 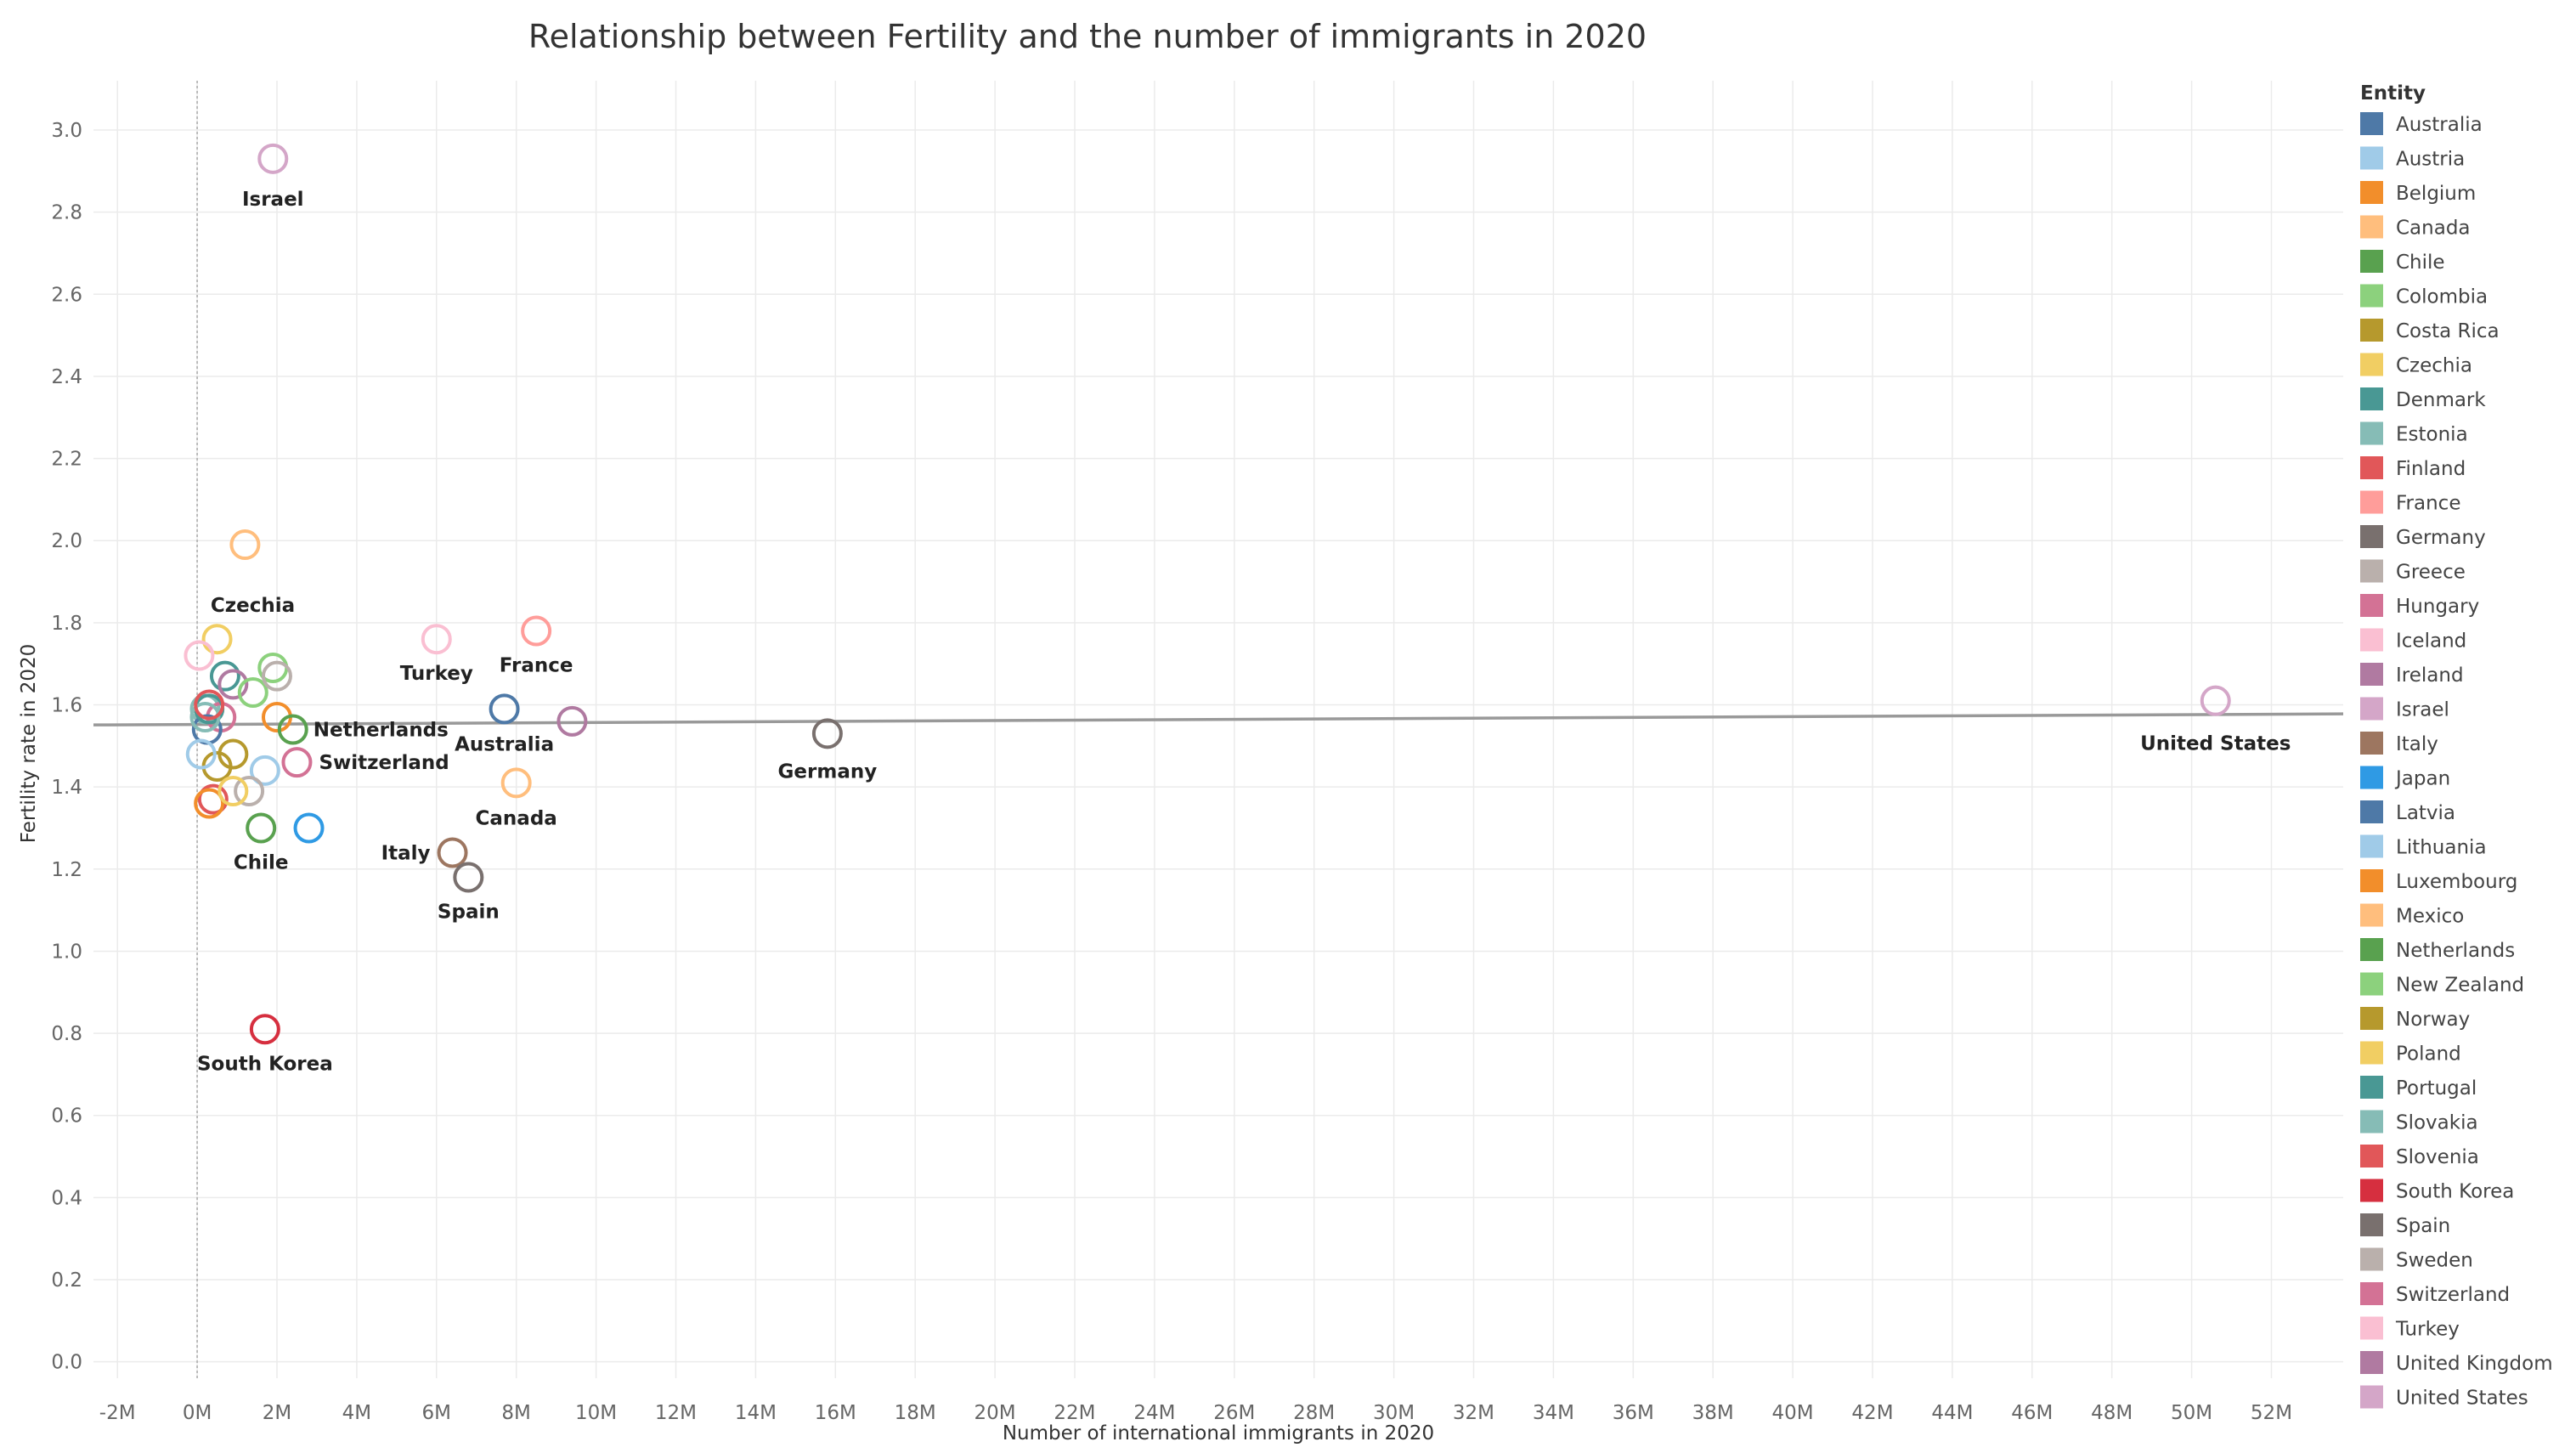 What do you see at coordinates (2423, 1226) in the screenshot?
I see `legend-entry: Spain` at bounding box center [2423, 1226].